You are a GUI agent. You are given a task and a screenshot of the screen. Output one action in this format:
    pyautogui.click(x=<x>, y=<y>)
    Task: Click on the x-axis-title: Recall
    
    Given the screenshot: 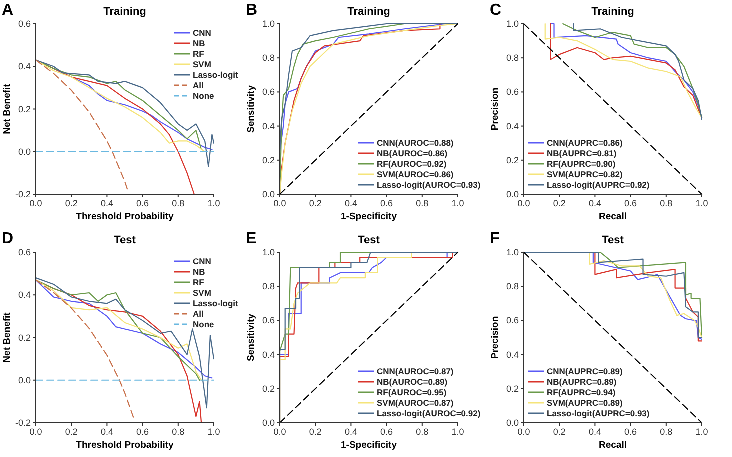 What is the action you would take?
    pyautogui.click(x=613, y=217)
    